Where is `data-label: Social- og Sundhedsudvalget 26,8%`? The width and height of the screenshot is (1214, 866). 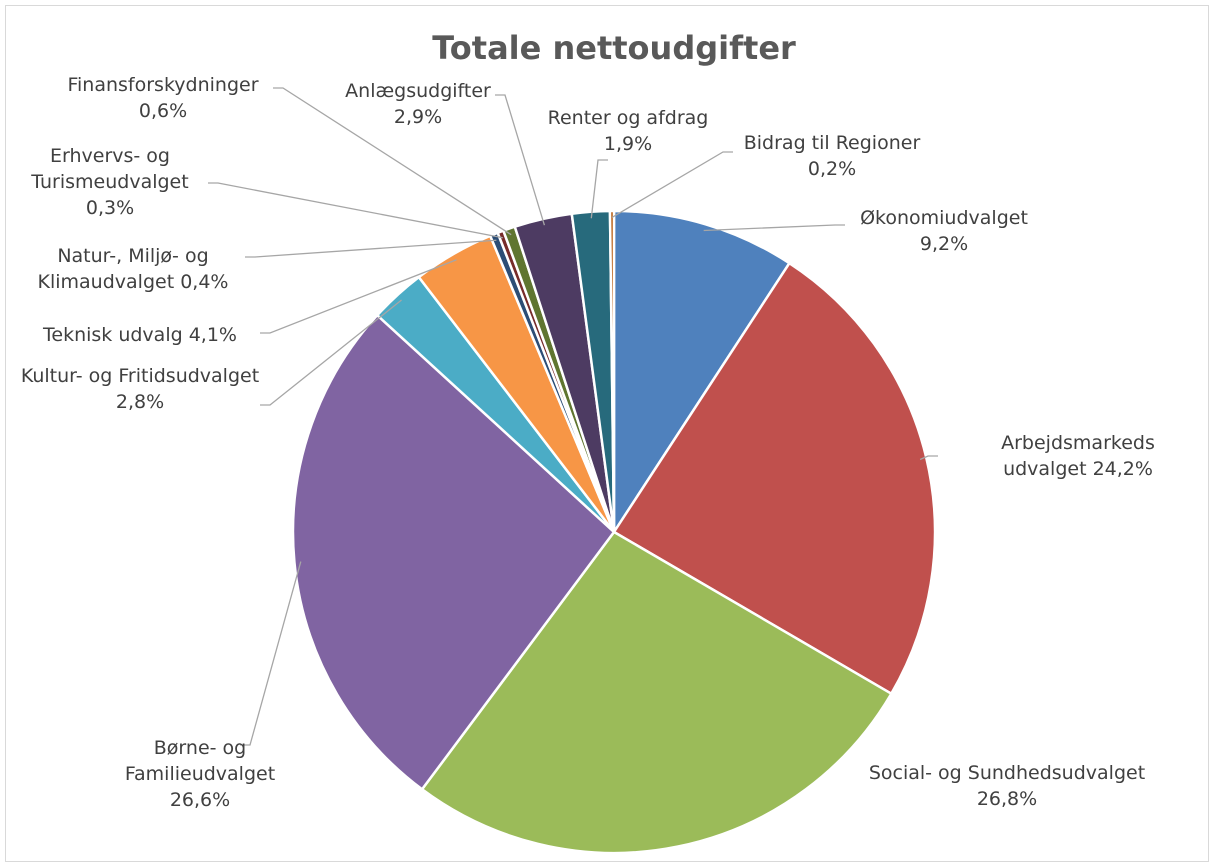 data-label: Social- og Sundhedsudvalget 26,8% is located at coordinates (1007, 786).